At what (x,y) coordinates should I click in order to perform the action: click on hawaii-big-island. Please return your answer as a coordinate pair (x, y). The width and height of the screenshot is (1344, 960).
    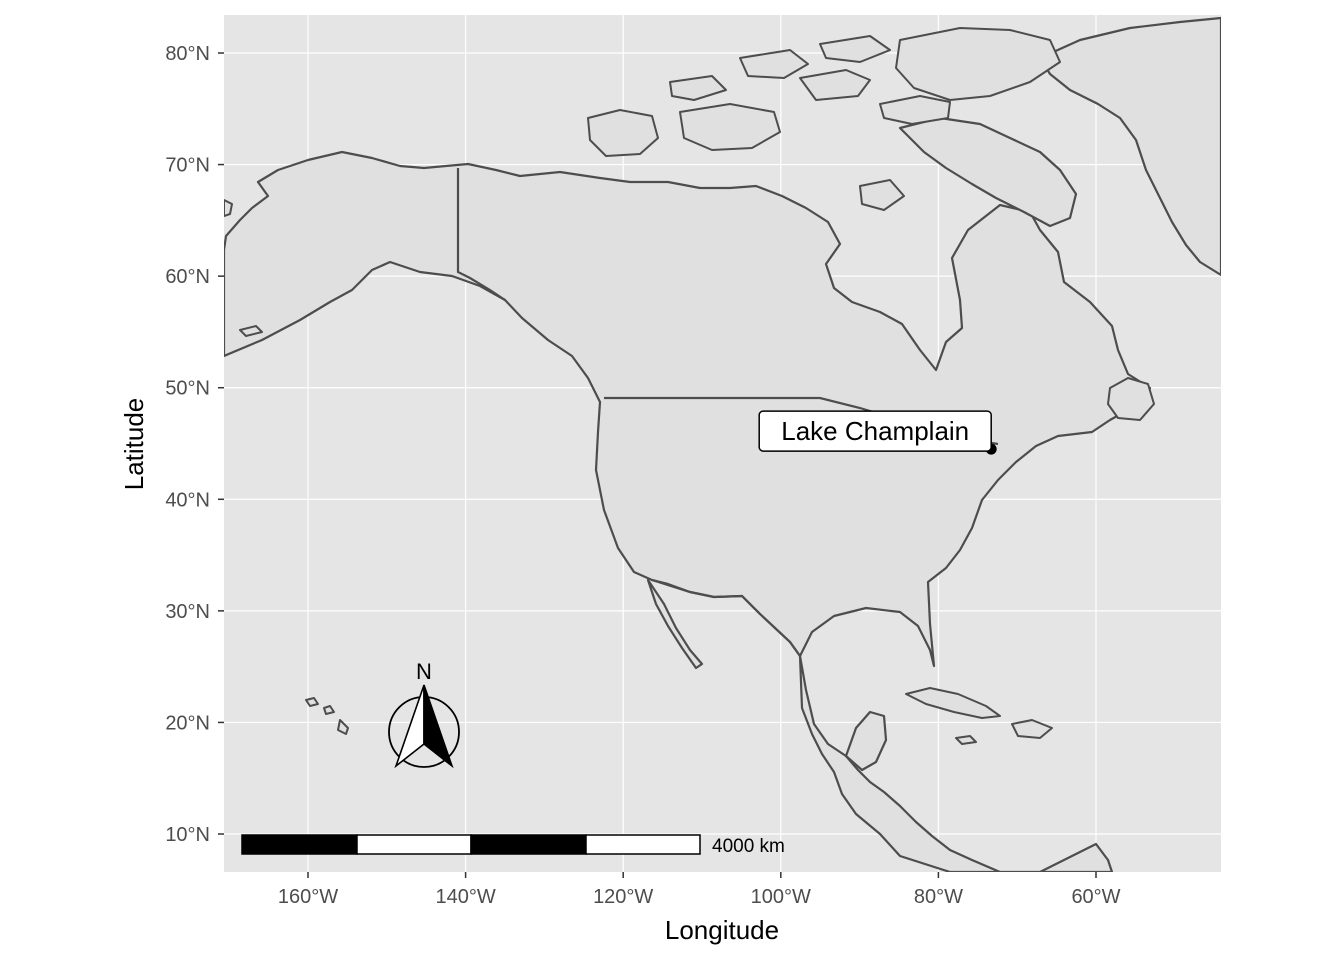
    Looking at the image, I should click on (343, 727).